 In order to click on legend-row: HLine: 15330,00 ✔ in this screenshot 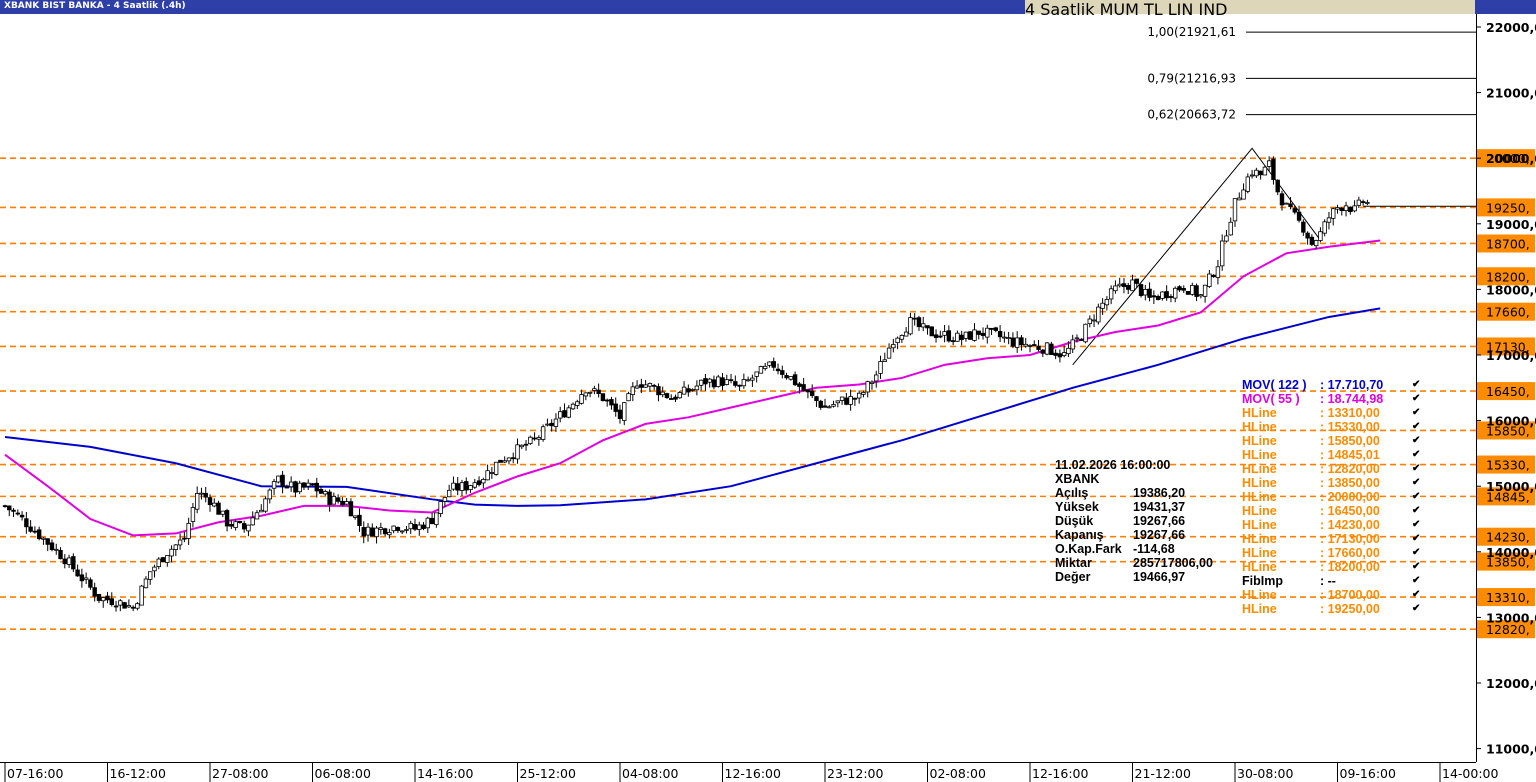, I will do `click(1332, 427)`.